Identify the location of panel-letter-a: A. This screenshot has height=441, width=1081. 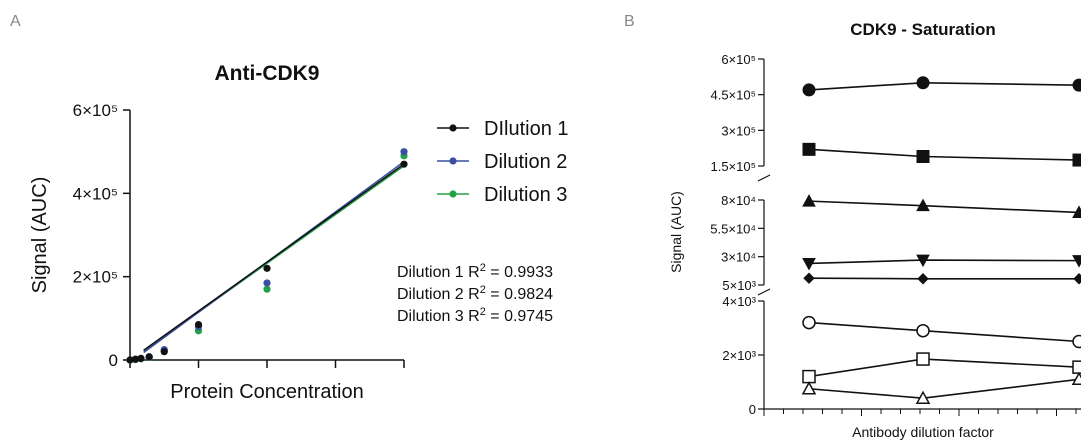
(15, 21).